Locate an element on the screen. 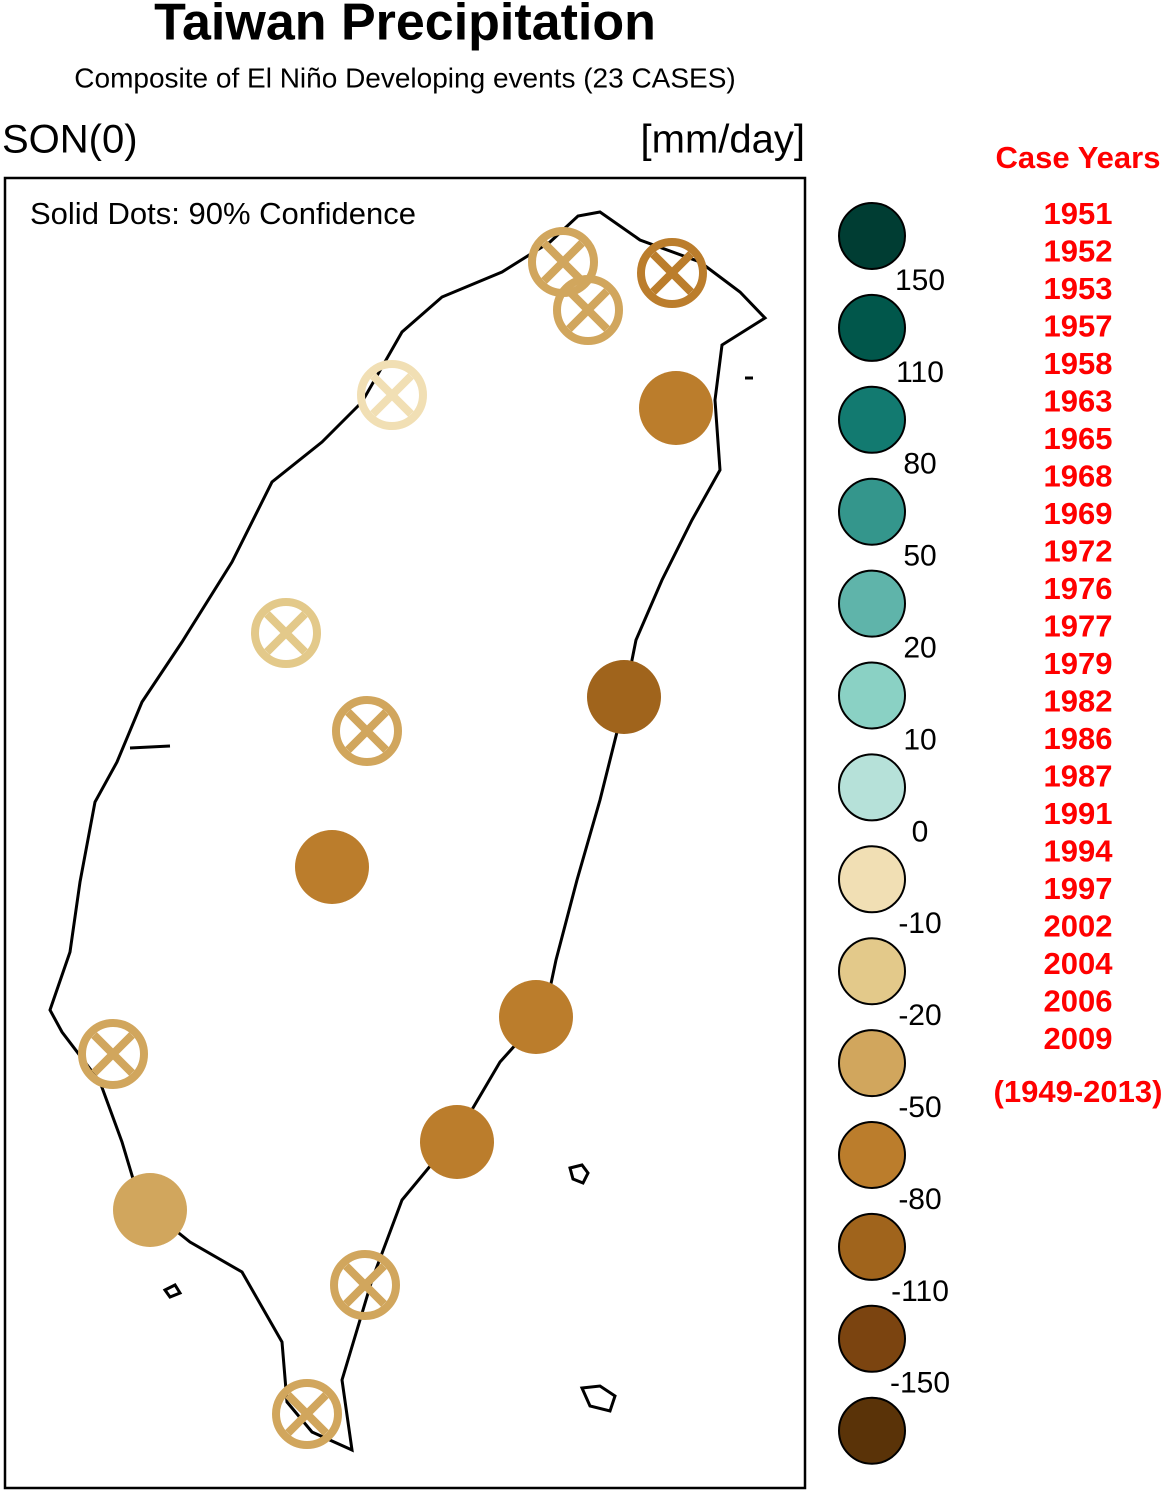 The height and width of the screenshot is (1498, 1175). legend-label: 0 is located at coordinates (920, 831).